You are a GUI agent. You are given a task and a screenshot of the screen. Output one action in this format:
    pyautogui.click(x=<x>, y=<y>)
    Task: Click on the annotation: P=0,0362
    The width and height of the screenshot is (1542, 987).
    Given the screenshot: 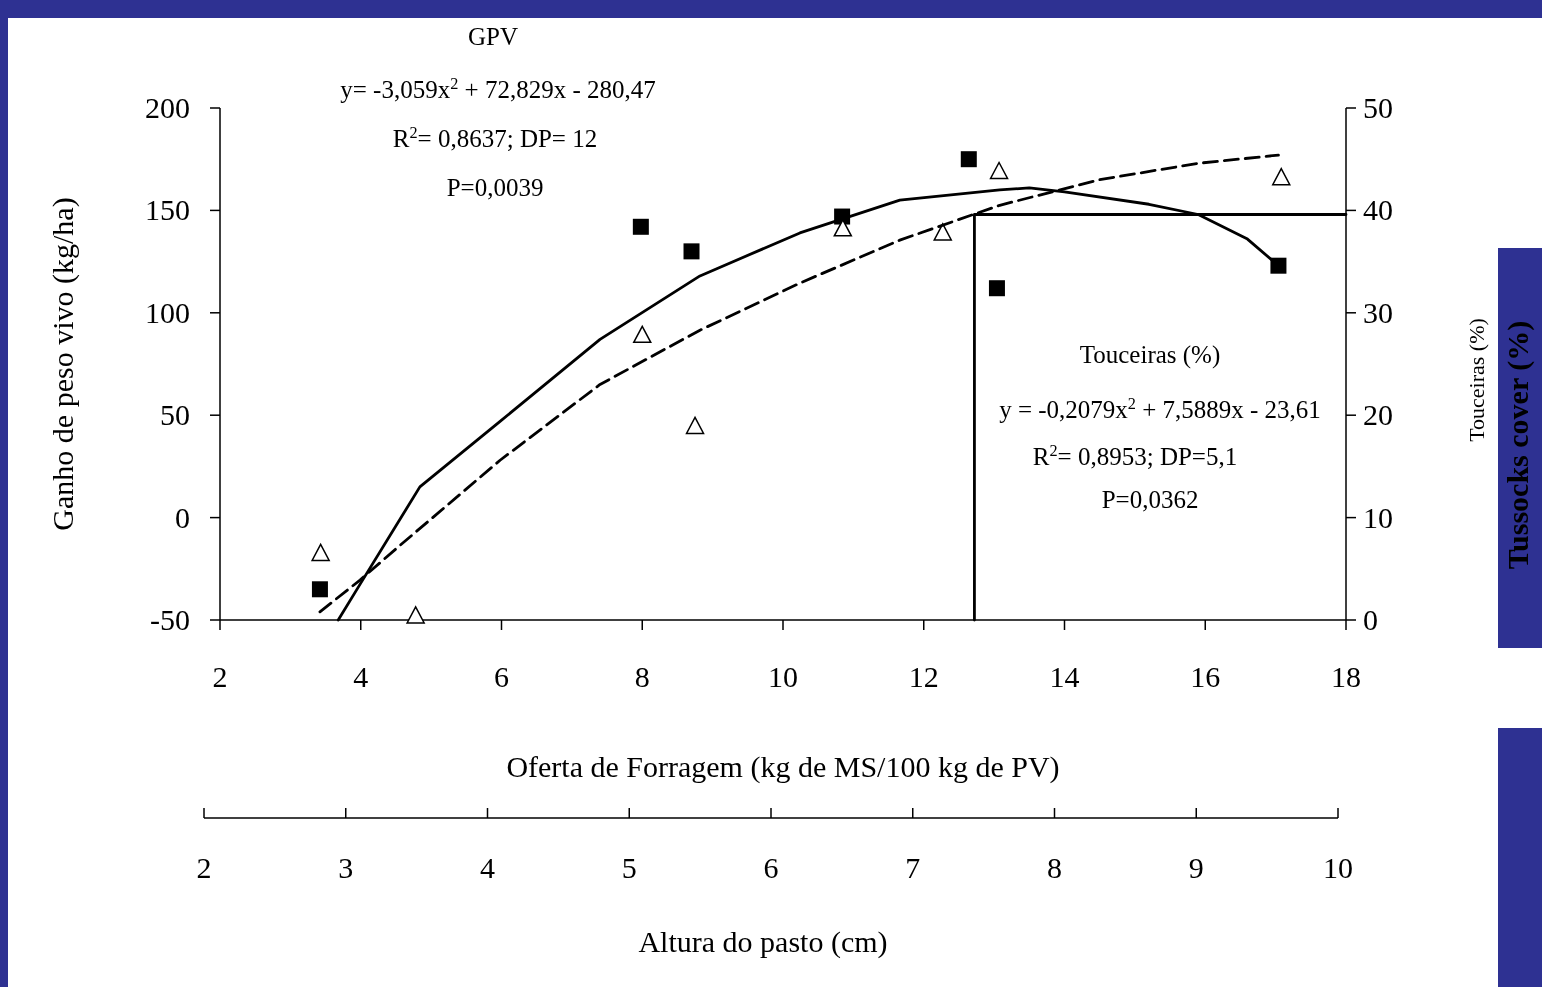 What is the action you would take?
    pyautogui.click(x=1150, y=499)
    